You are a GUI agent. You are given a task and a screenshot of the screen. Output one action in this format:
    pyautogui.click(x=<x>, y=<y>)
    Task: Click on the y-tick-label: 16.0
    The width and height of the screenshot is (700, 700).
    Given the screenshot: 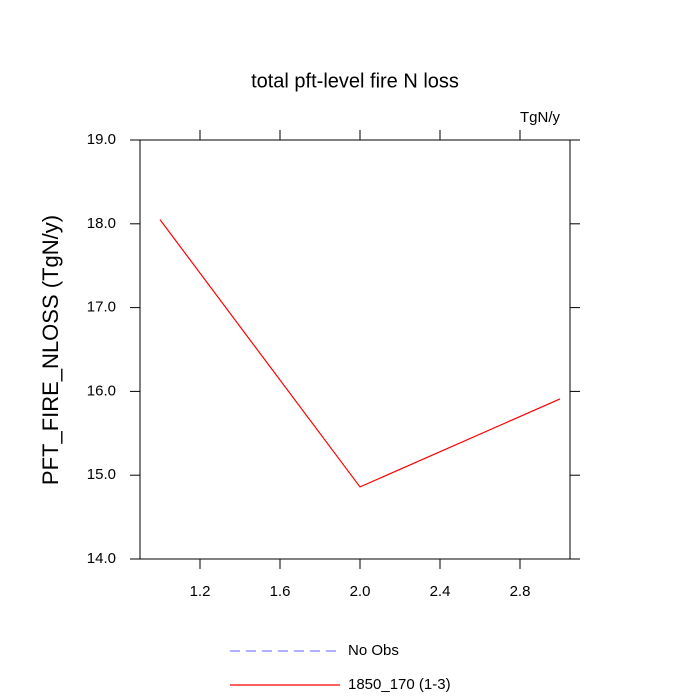 What is the action you would take?
    pyautogui.click(x=101, y=390)
    